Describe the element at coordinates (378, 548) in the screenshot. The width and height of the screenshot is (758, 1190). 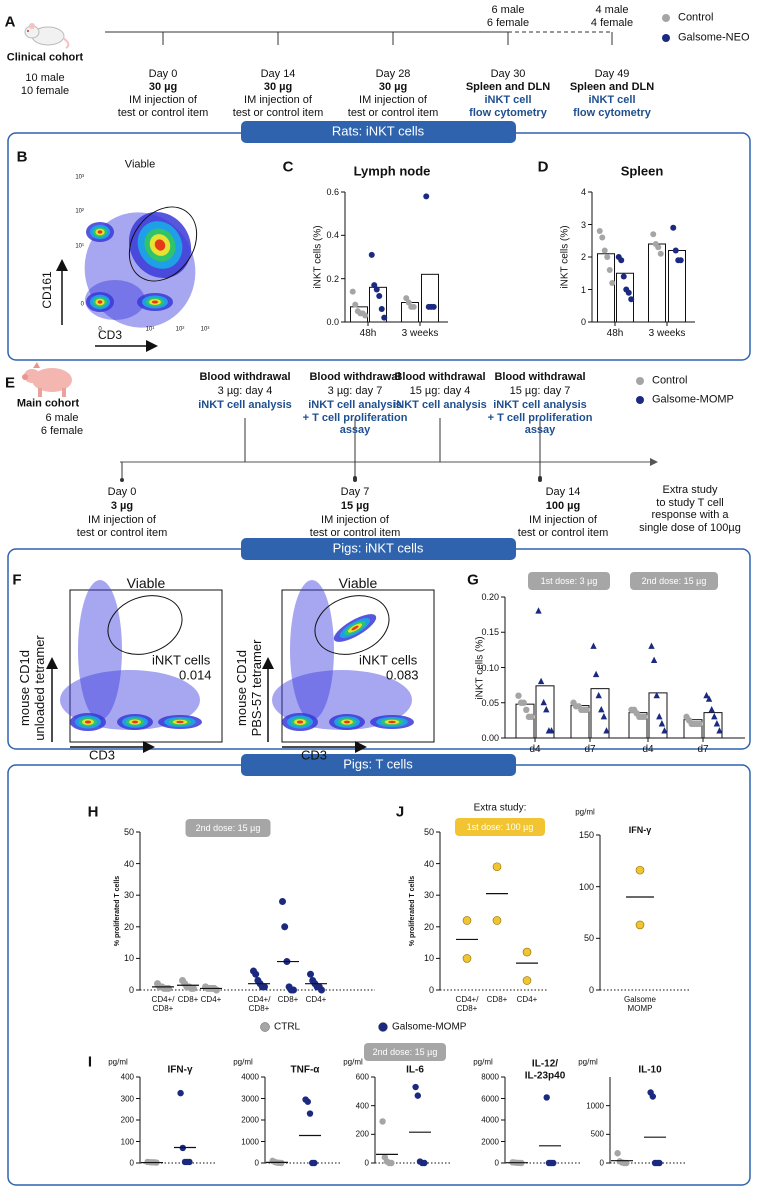
I see `section-title: Pigs: iNKT cells` at that location.